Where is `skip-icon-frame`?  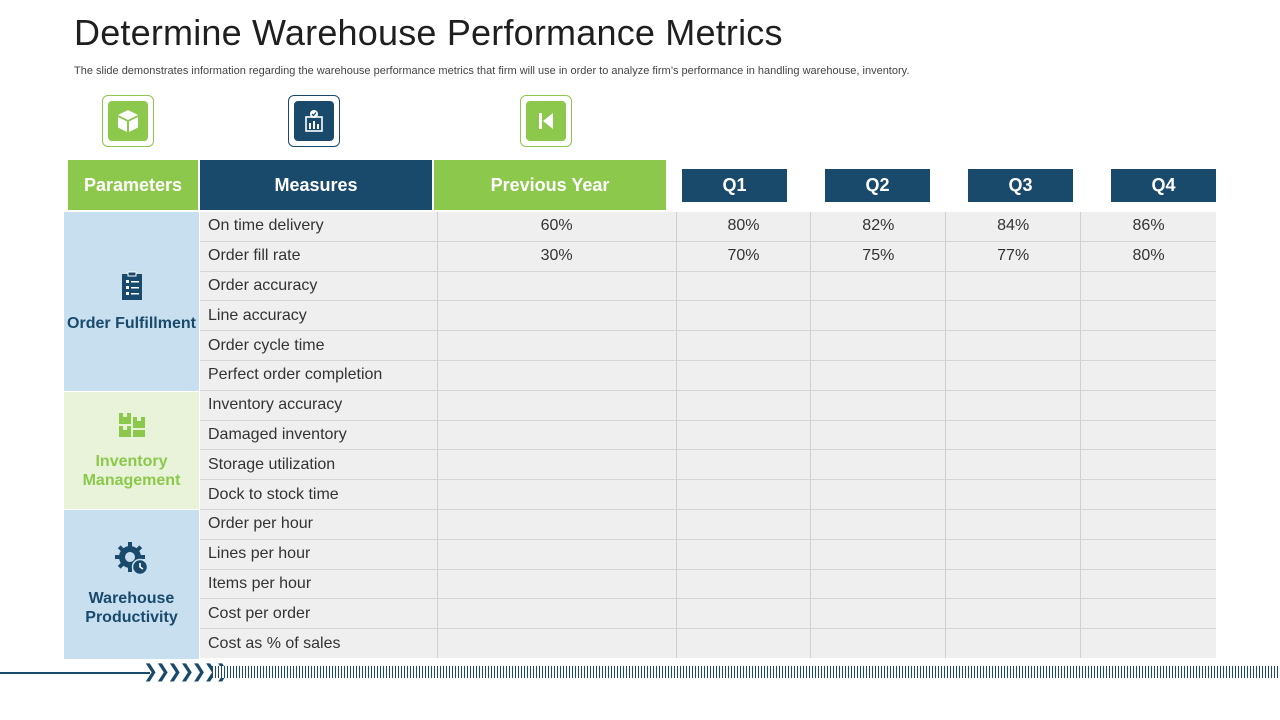
skip-icon-frame is located at coordinates (546, 121).